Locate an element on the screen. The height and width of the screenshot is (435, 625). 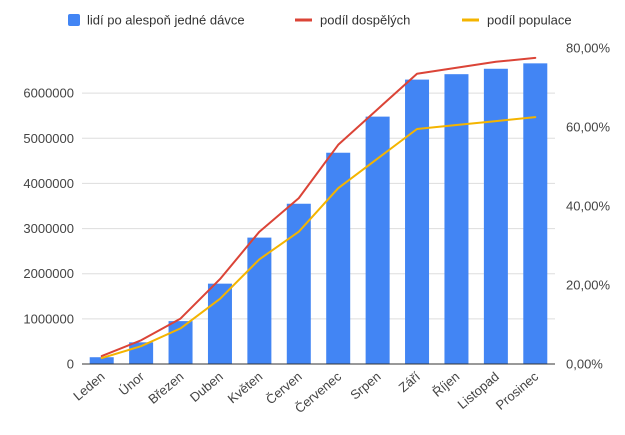
legend-swatch is located at coordinates (74, 20).